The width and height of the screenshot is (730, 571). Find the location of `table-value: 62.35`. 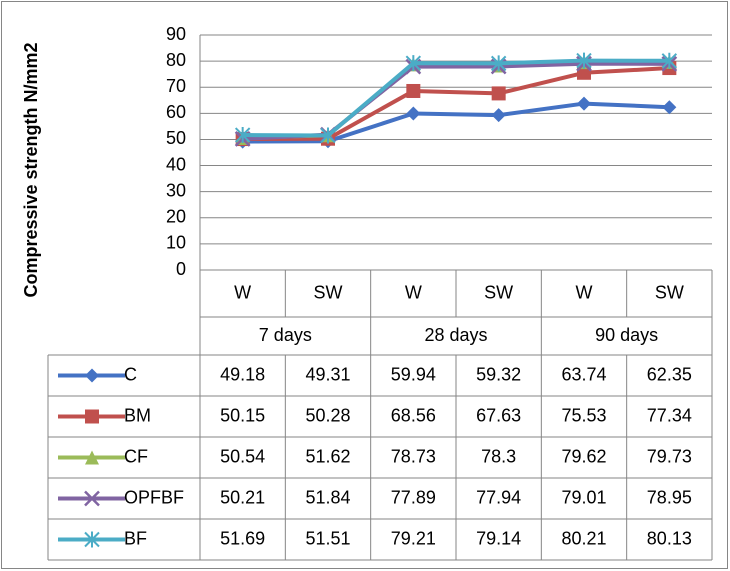

table-value: 62.35 is located at coordinates (669, 374).